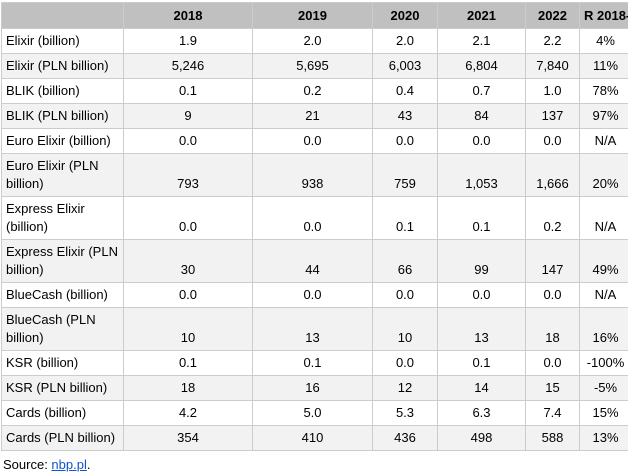  What do you see at coordinates (62, 91) in the screenshot?
I see `row-label: BLIK (billion)` at bounding box center [62, 91].